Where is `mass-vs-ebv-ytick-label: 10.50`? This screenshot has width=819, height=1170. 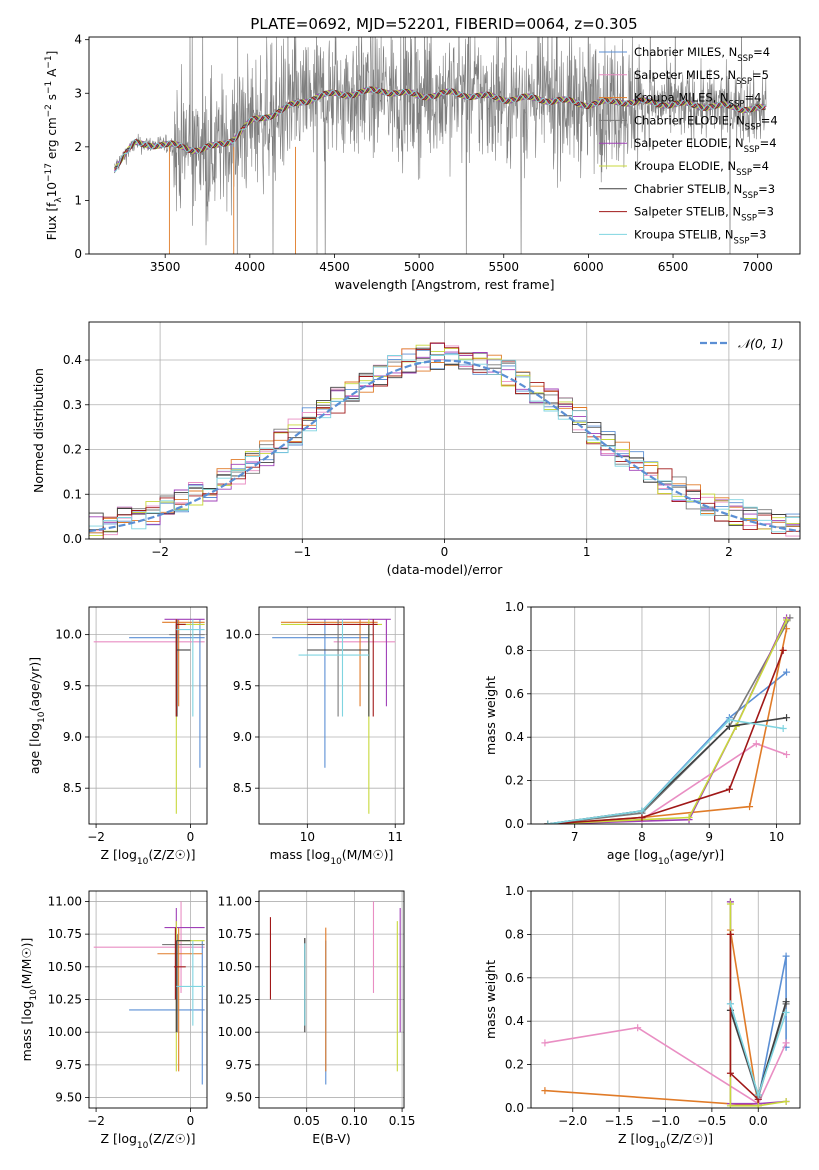
mass-vs-ebv-ytick-label: 10.50 is located at coordinates (235, 967).